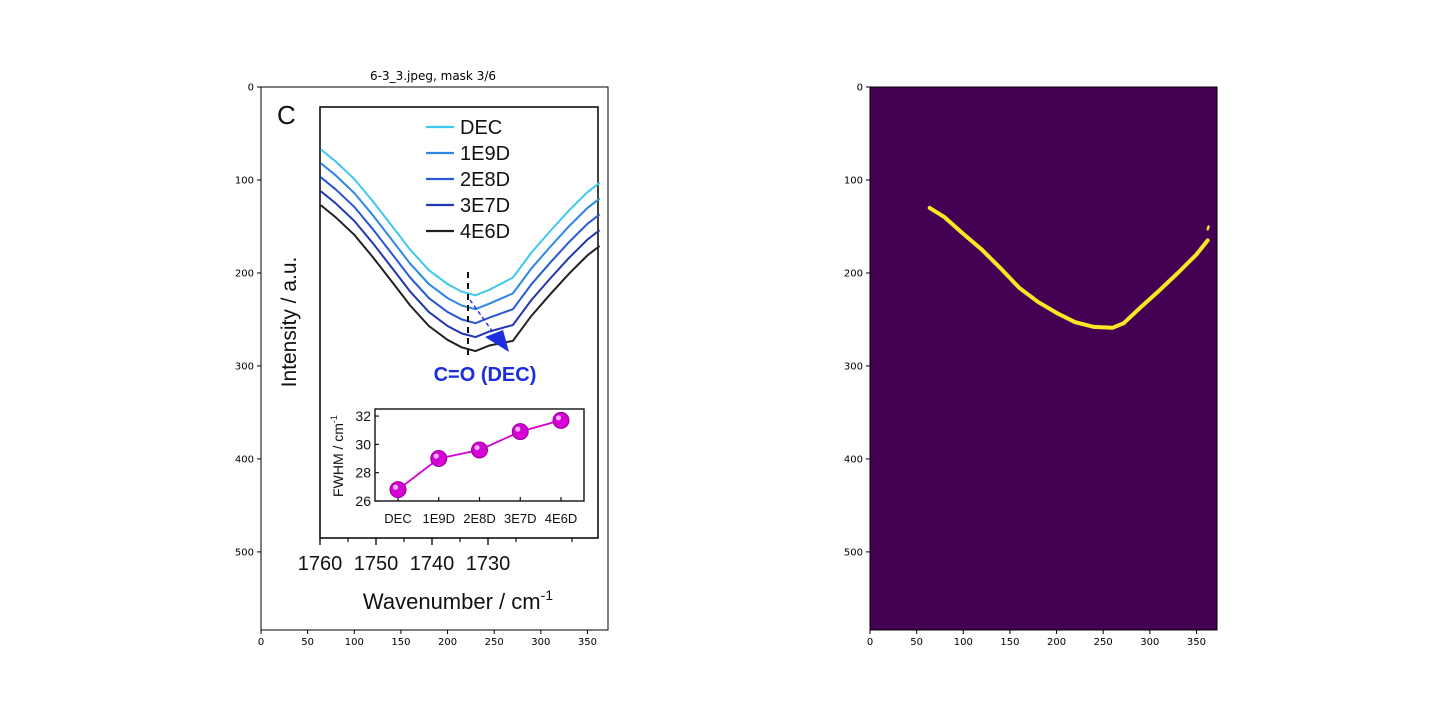 This screenshot has width=1440, height=720. I want to click on left-xtick-label: 0, so click(261, 642).